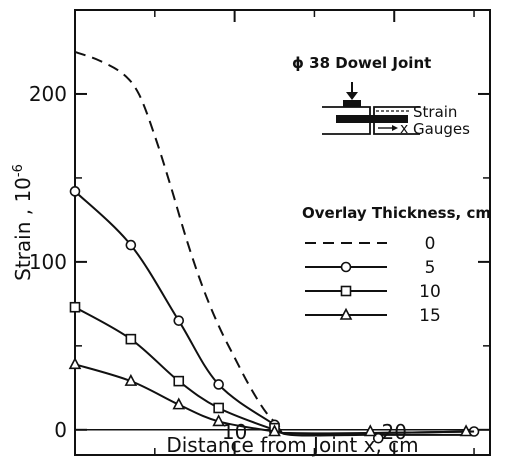 Image resolution: width=510 pixels, height=467 pixels. What do you see at coordinates (370, 244) in the screenshot?
I see `legend-item-0: 0` at bounding box center [370, 244].